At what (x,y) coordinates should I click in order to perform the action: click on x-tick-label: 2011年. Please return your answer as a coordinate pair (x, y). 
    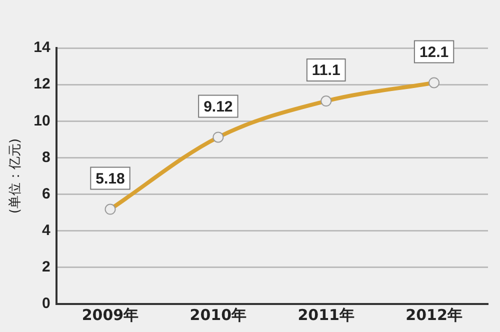
    Looking at the image, I should click on (326, 315).